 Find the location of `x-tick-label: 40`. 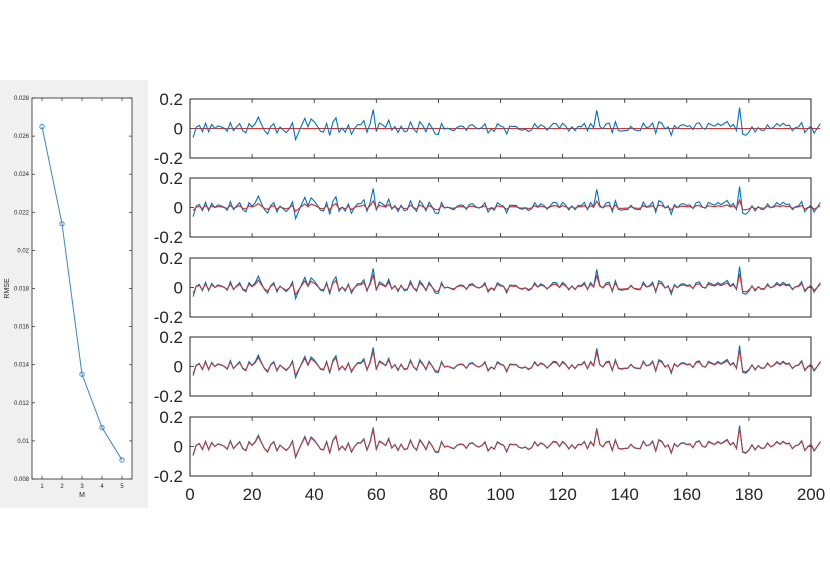

x-tick-label: 40 is located at coordinates (314, 494).